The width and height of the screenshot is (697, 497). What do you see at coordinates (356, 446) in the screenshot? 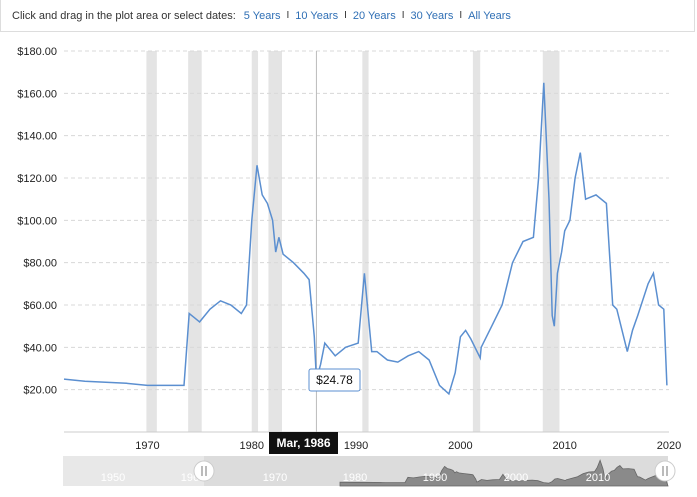
I see `x-tick-label: 1990` at bounding box center [356, 446].